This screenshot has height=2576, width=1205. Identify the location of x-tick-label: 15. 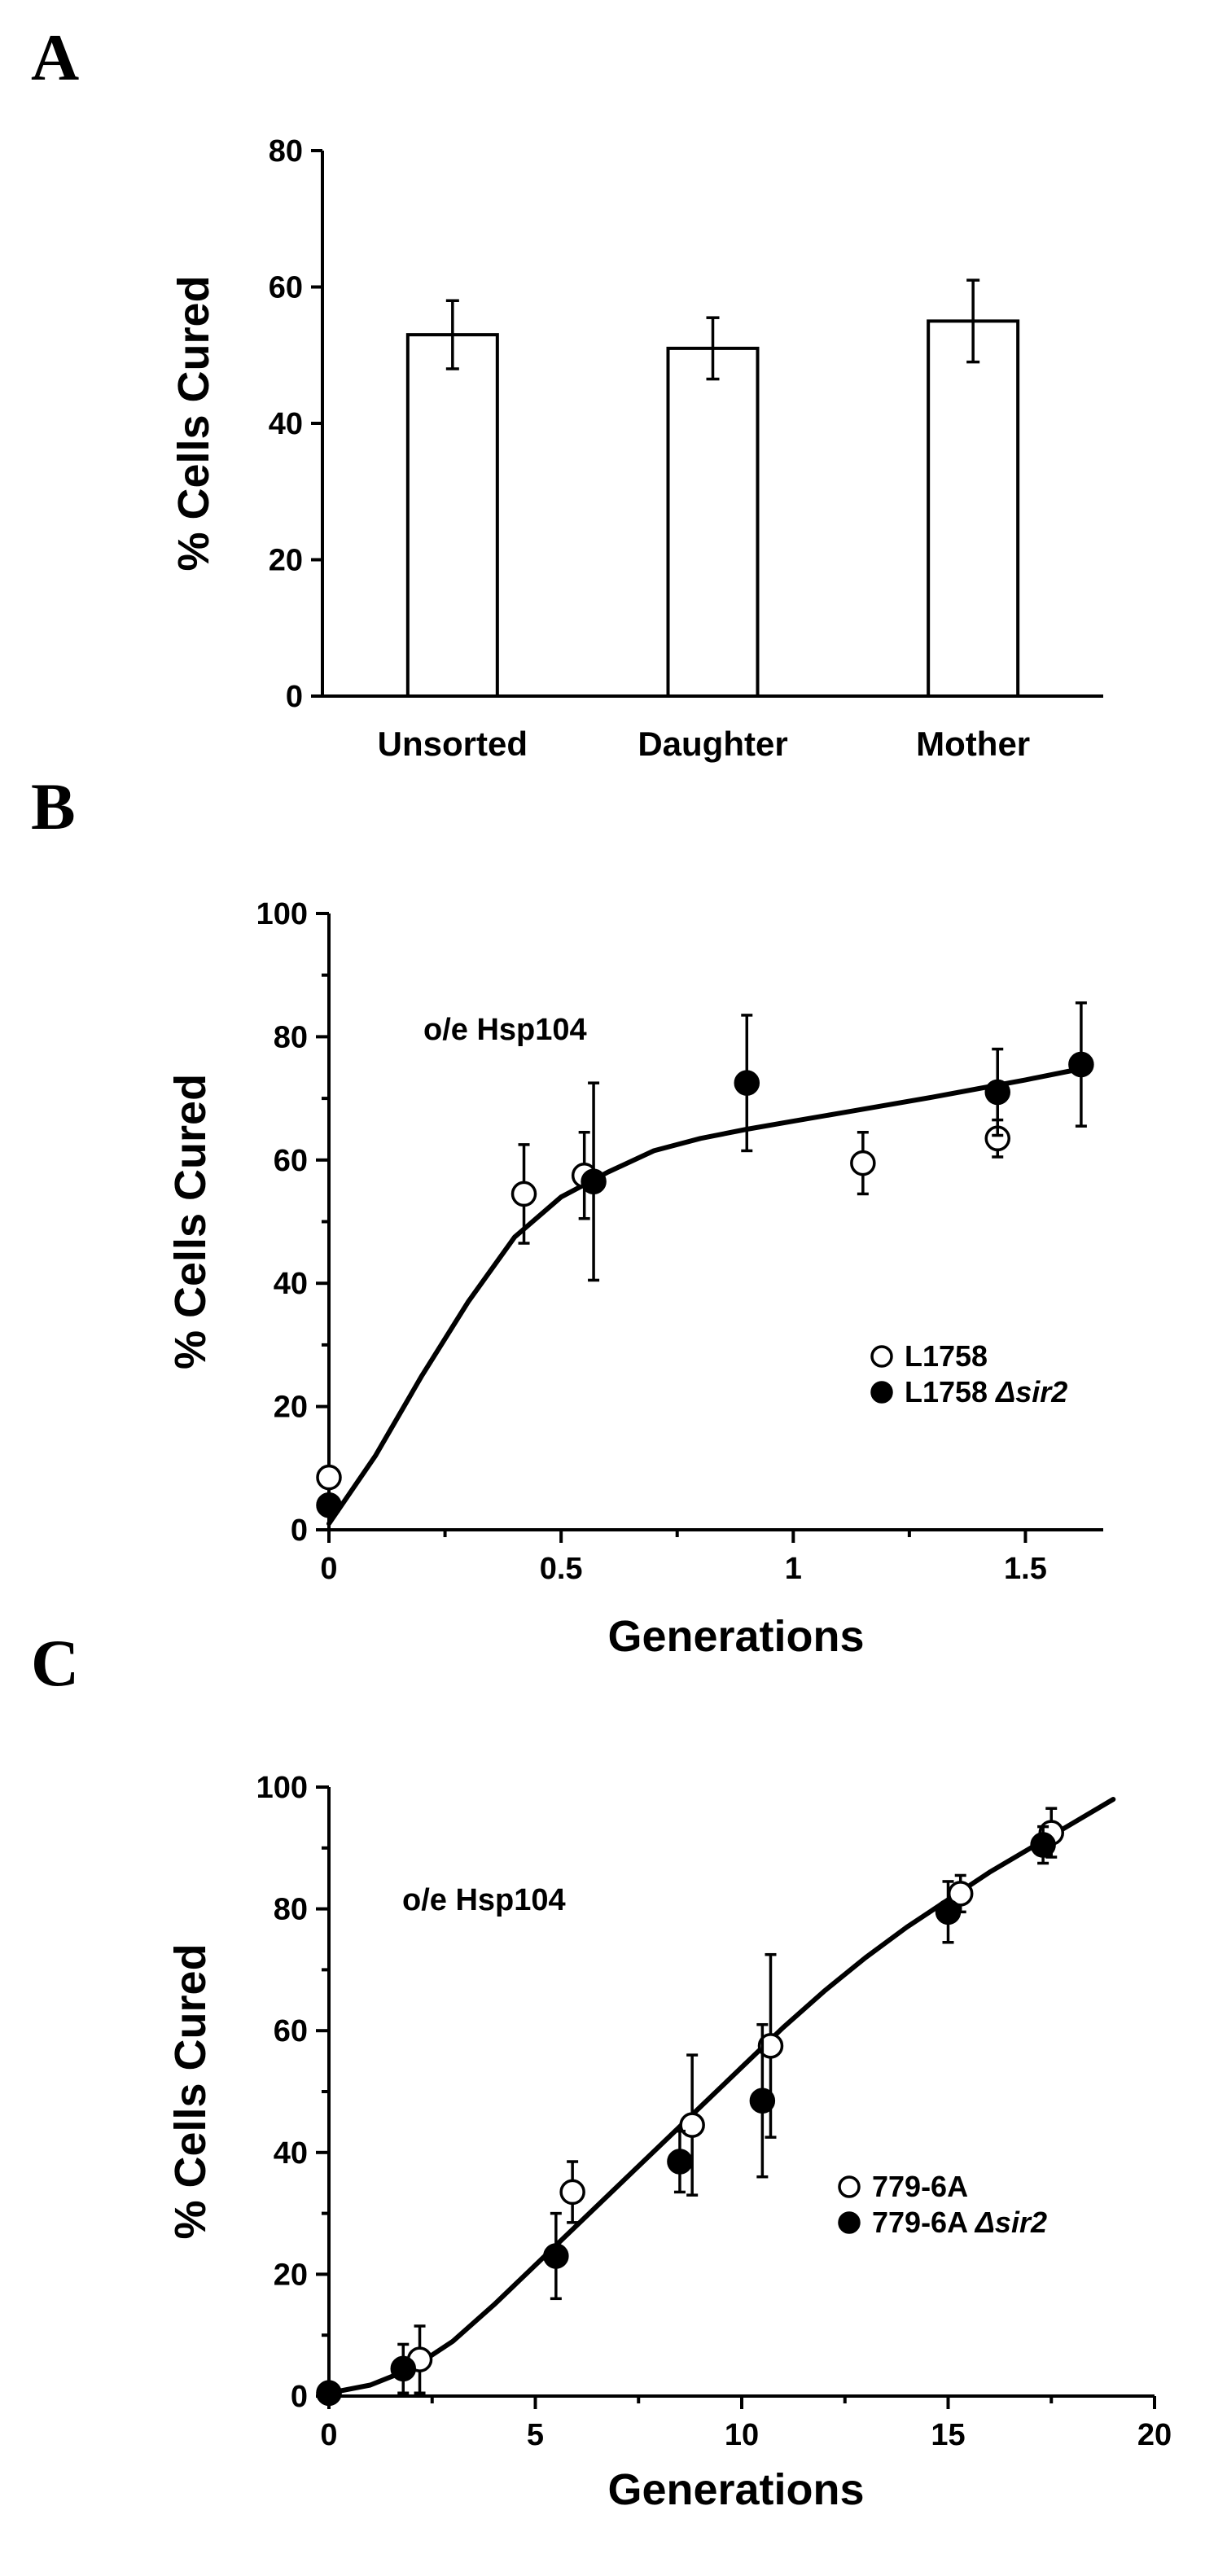
(948, 2435).